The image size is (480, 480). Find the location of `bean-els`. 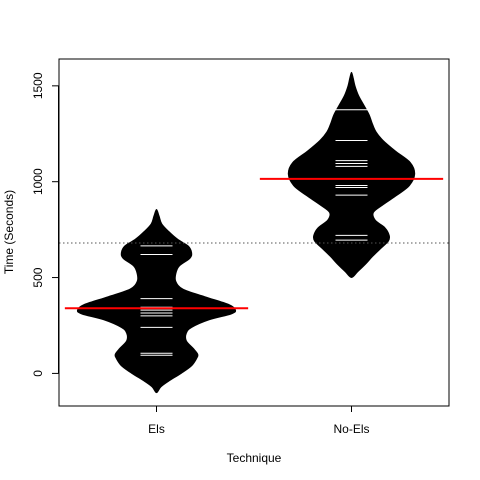

bean-els is located at coordinates (156, 301).